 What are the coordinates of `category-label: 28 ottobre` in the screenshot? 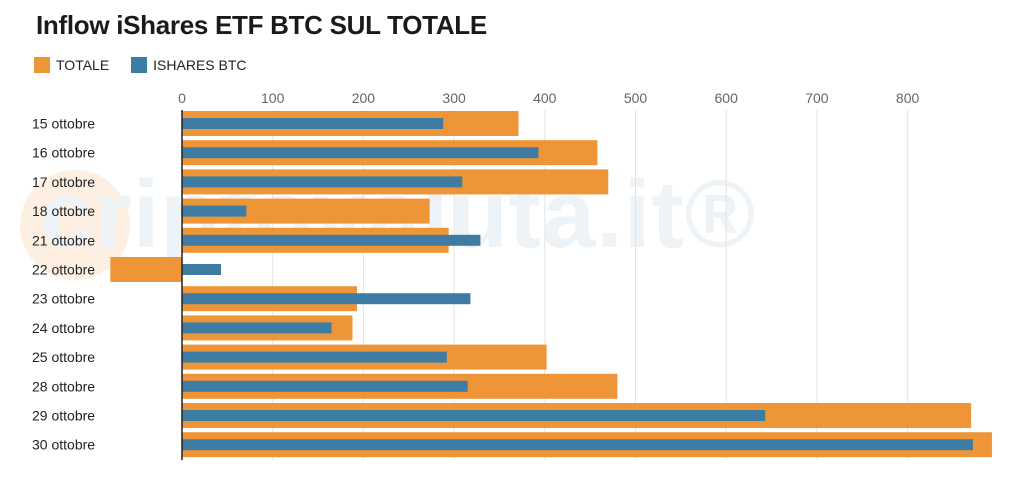 It's located at (63, 386).